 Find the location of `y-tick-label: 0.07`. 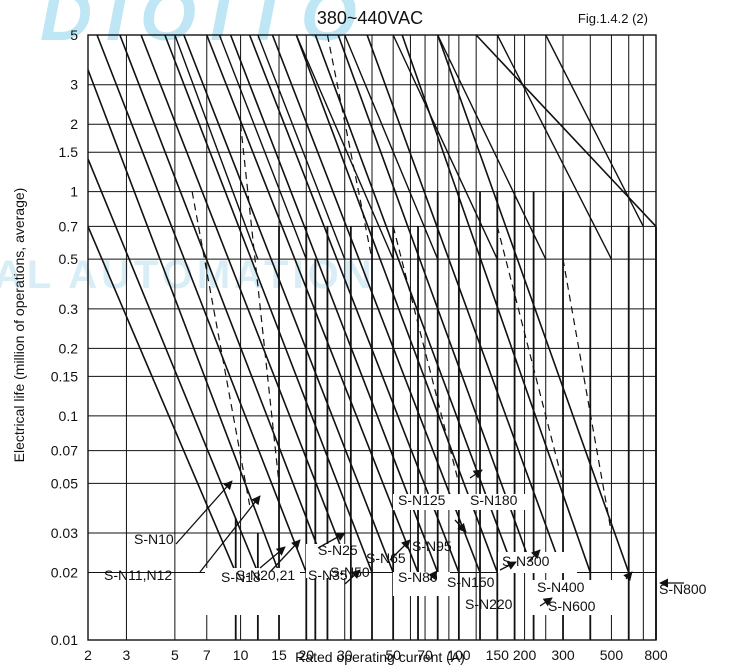

y-tick-label: 0.07 is located at coordinates (64, 451).